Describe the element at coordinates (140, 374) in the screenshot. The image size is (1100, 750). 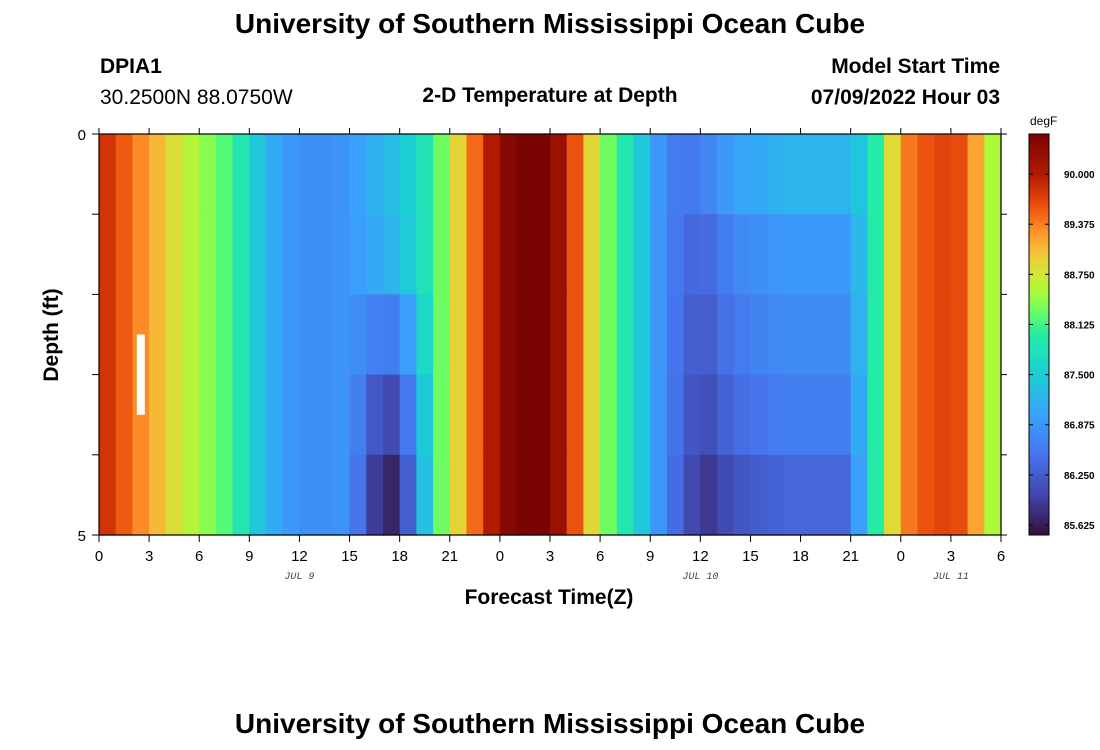
I see `marker-bar` at that location.